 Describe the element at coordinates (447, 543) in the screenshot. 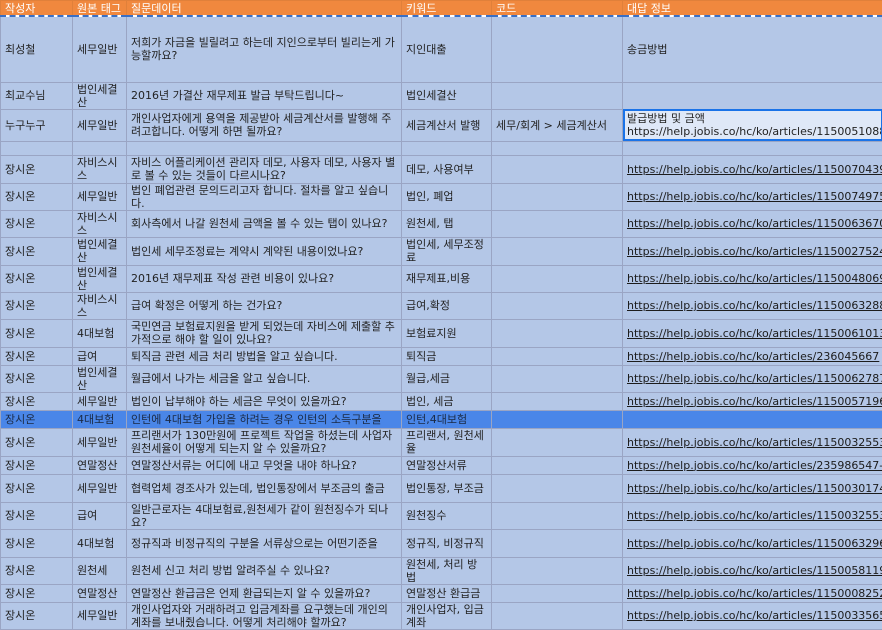

I see `cell-keyword: 정규직, 비정규직` at that location.